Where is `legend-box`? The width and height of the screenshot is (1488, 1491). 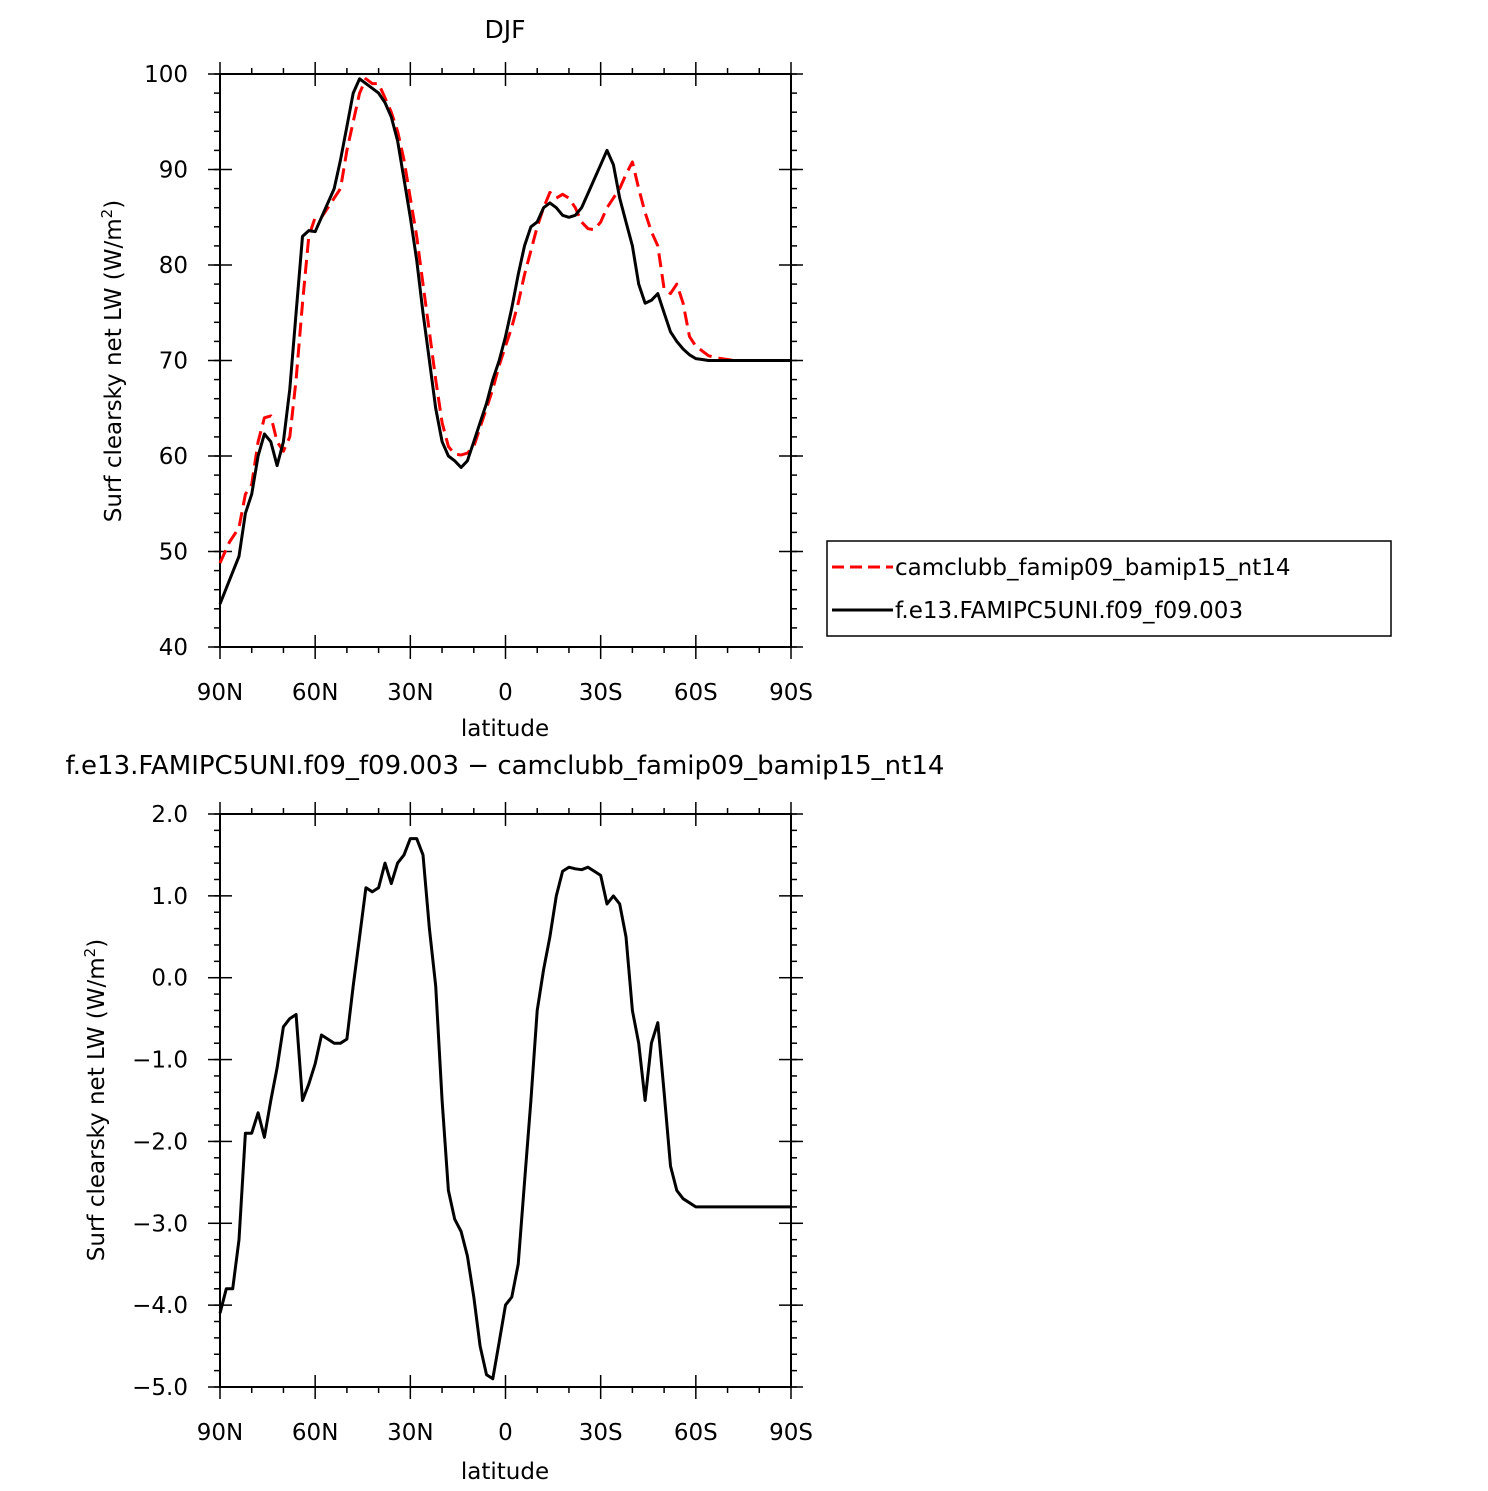 legend-box is located at coordinates (1109, 588).